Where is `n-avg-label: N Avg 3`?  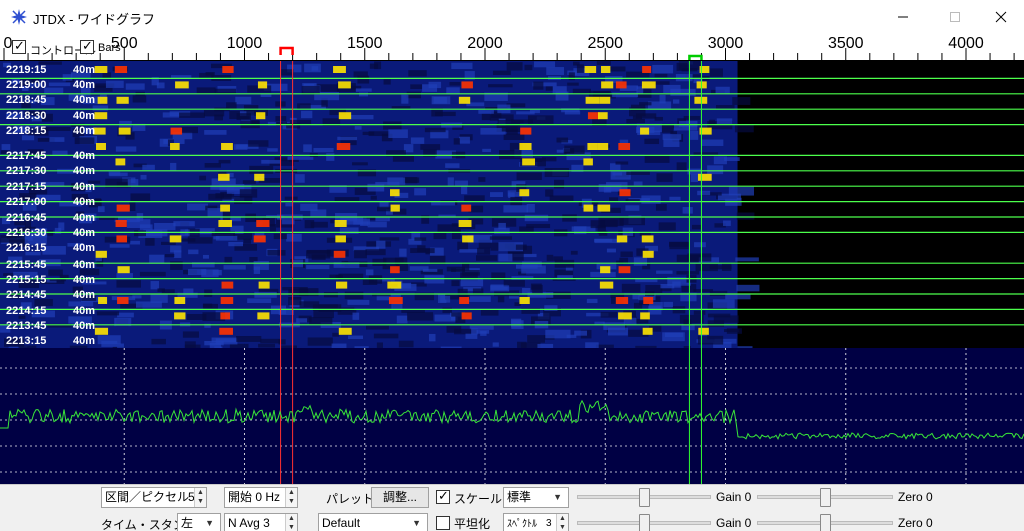 n-avg-label: N Avg 3 is located at coordinates (249, 523).